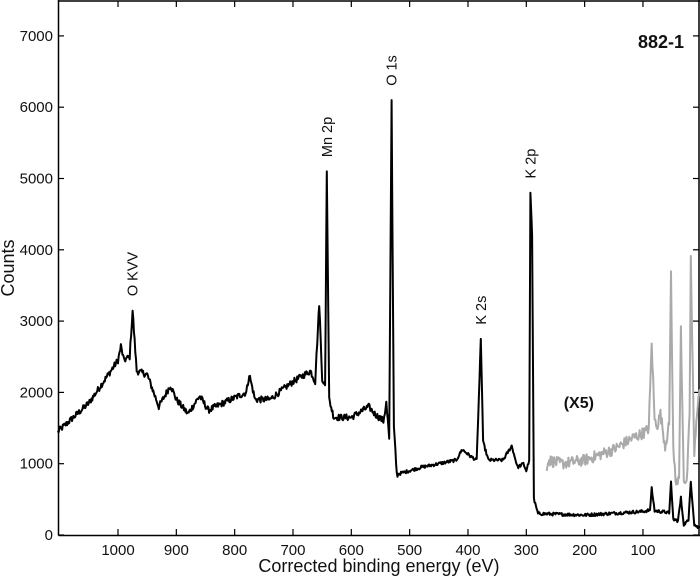 Image resolution: width=700 pixels, height=577 pixels. Describe the element at coordinates (531, 164) in the screenshot. I see `peak-label: K 2p` at that location.